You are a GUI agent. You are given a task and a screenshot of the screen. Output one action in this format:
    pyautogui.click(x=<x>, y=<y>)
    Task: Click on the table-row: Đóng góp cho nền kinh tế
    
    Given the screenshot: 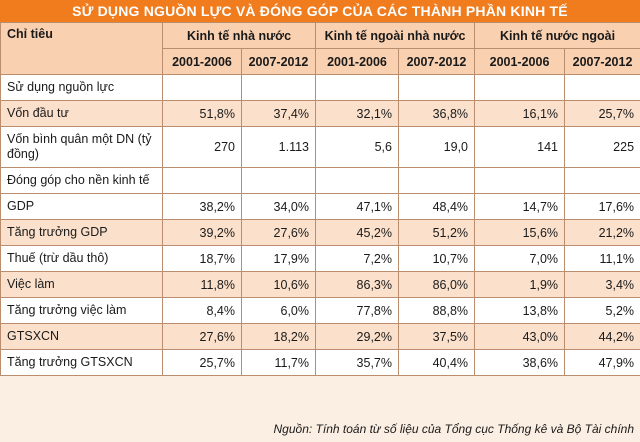 What is the action you would take?
    pyautogui.click(x=320, y=180)
    